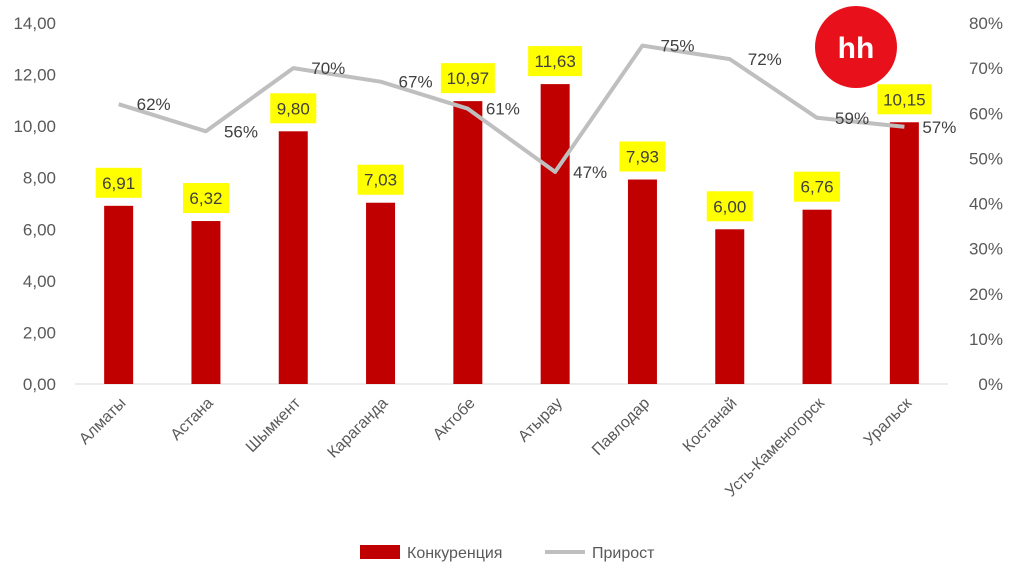  I want to click on bar-label-3: 9,80, so click(293, 108).